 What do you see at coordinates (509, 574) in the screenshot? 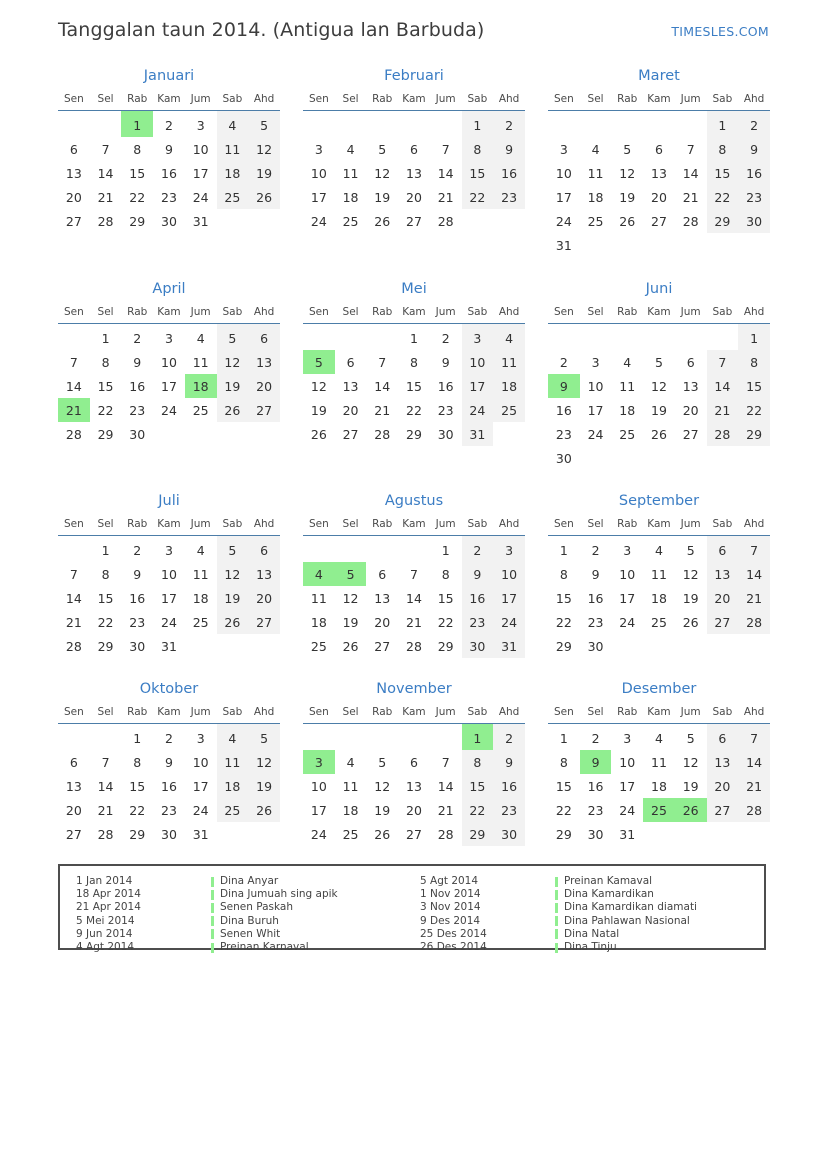
I see `day-cell-weekend: 10` at bounding box center [509, 574].